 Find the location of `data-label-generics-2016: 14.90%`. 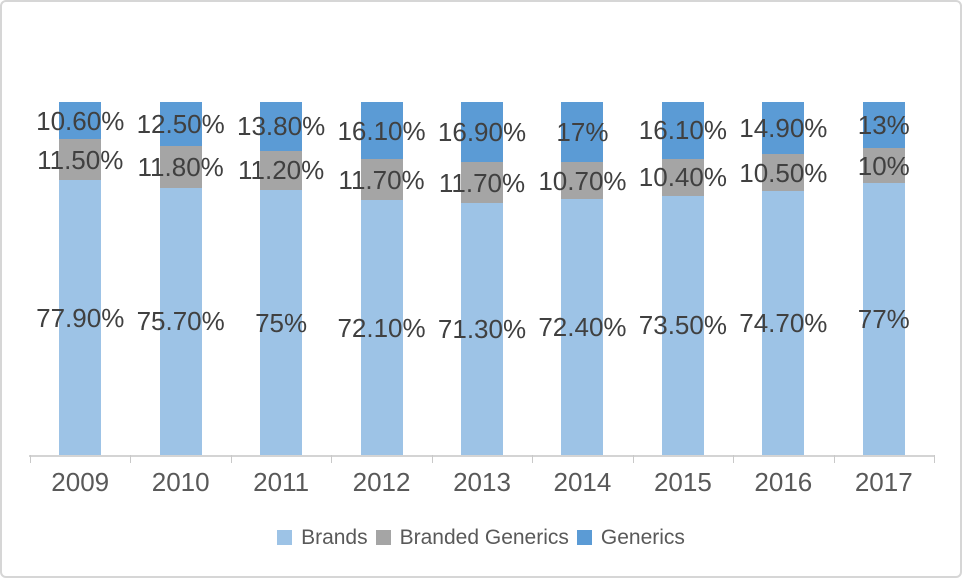

data-label-generics-2016: 14.90% is located at coordinates (783, 127).